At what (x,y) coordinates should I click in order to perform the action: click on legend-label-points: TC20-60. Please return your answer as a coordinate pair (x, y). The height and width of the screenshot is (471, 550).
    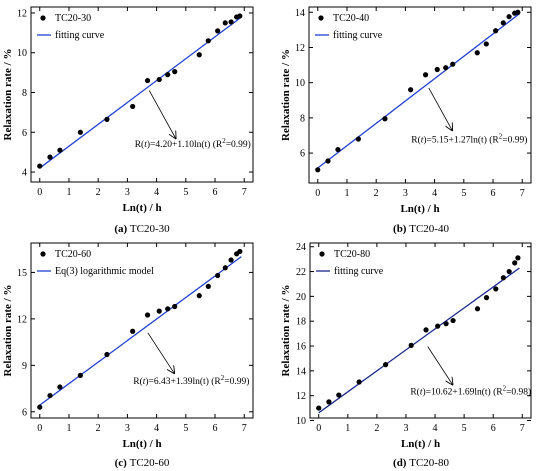
    Looking at the image, I should click on (73, 254).